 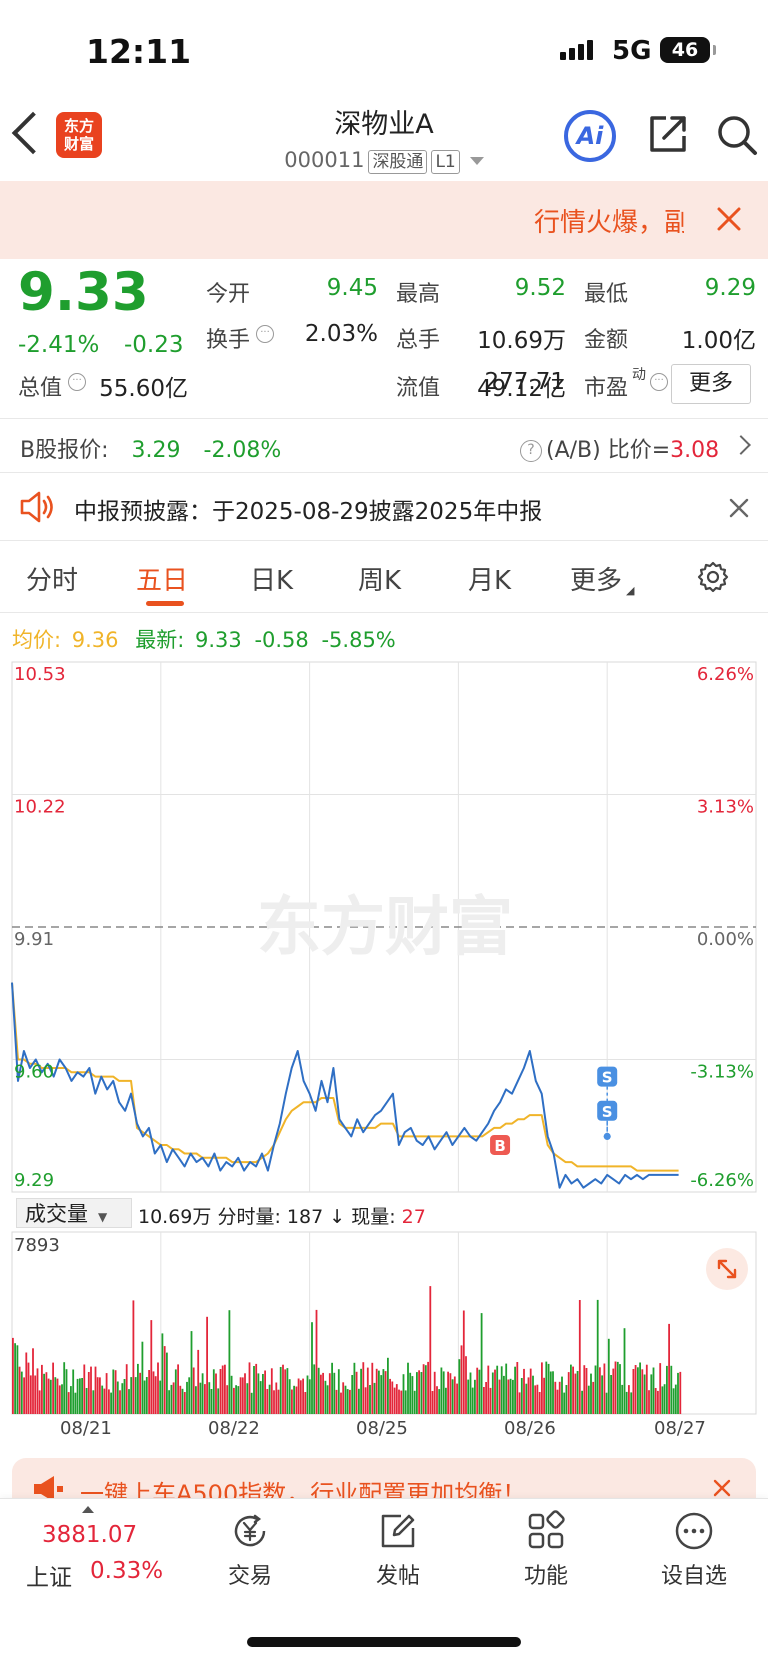 What do you see at coordinates (308, 512) in the screenshot?
I see `notice-text: 中报预披露：于2025-08-29披露2025年中报` at bounding box center [308, 512].